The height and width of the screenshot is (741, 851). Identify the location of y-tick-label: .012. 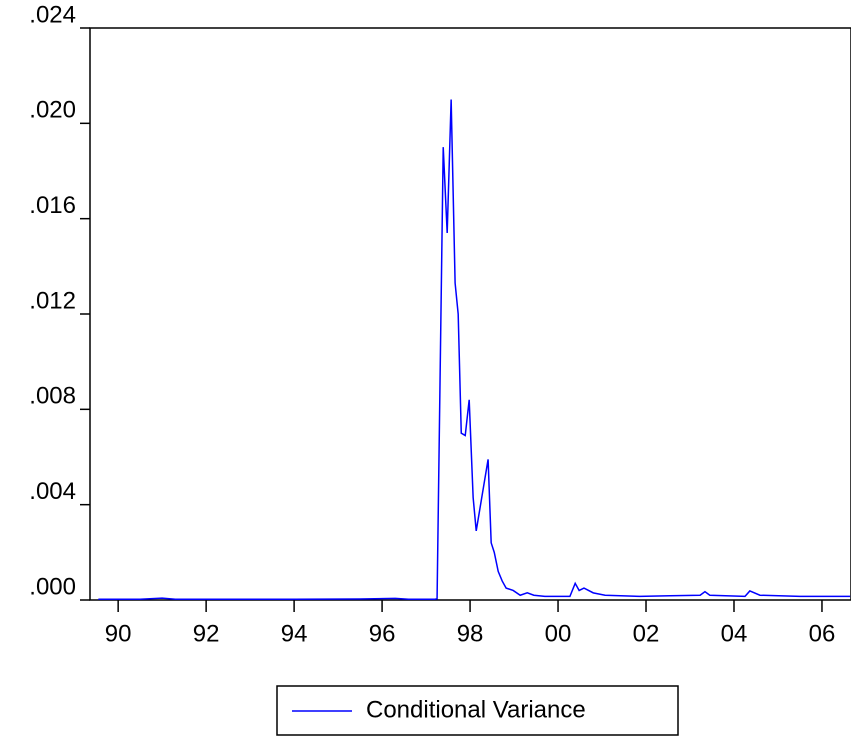
(52, 300).